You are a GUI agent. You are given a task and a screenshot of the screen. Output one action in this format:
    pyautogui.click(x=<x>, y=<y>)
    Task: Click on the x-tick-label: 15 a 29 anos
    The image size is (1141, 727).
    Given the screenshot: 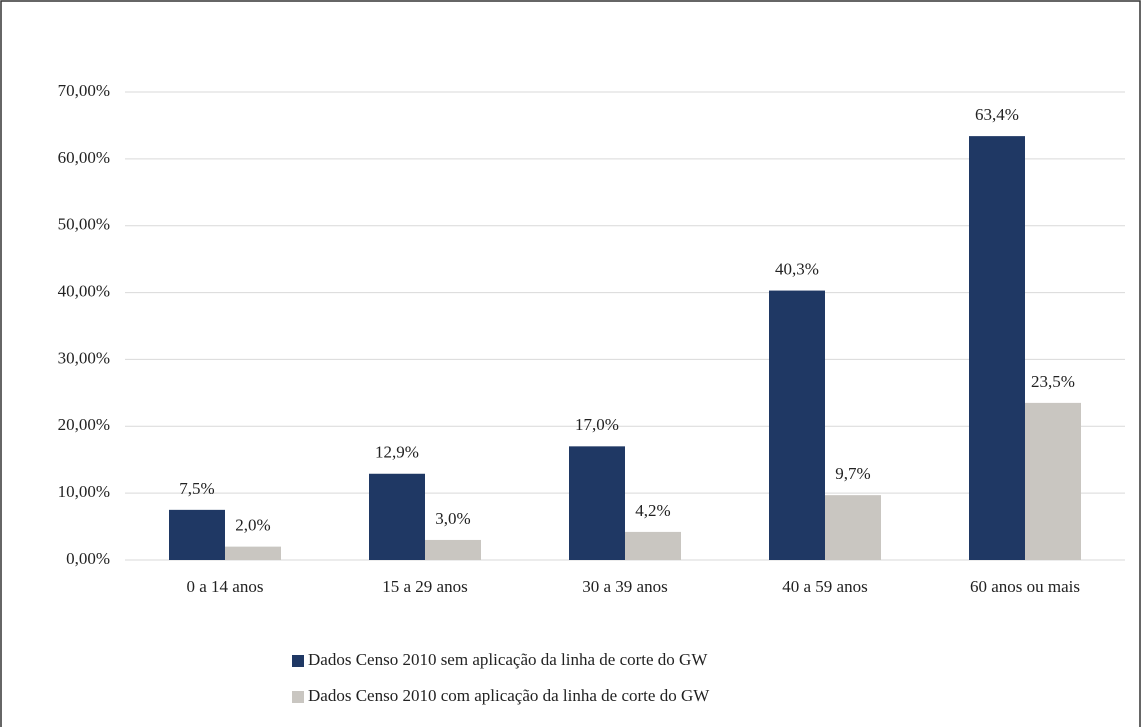 What is the action you would take?
    pyautogui.click(x=424, y=586)
    